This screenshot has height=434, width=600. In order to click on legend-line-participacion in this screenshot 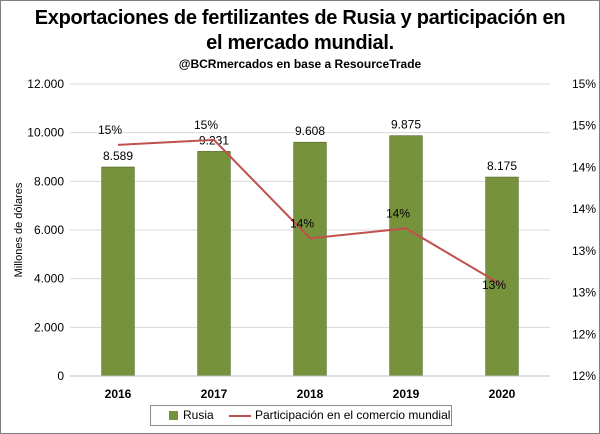, I will do `click(240, 416)`.